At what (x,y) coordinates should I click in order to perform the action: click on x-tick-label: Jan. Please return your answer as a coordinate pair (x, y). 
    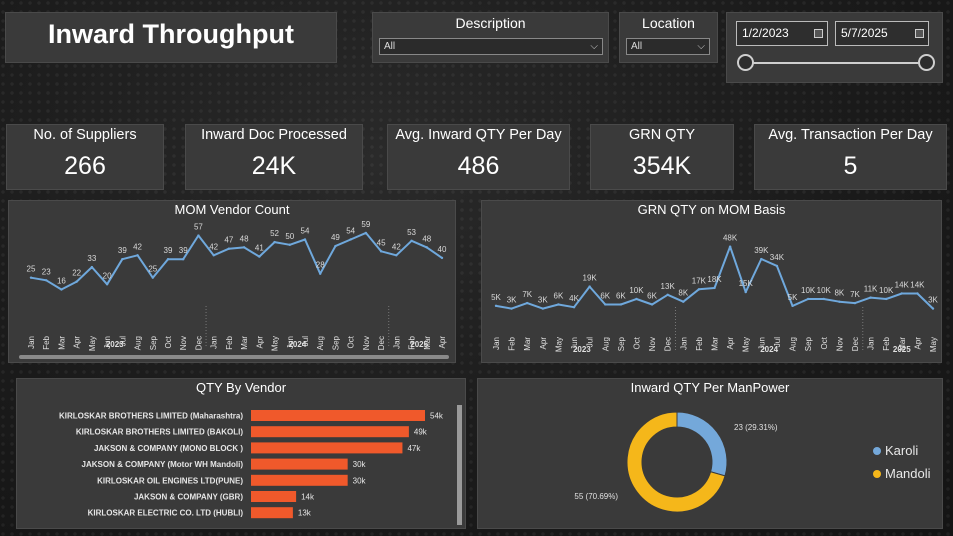
    Looking at the image, I should click on (683, 343).